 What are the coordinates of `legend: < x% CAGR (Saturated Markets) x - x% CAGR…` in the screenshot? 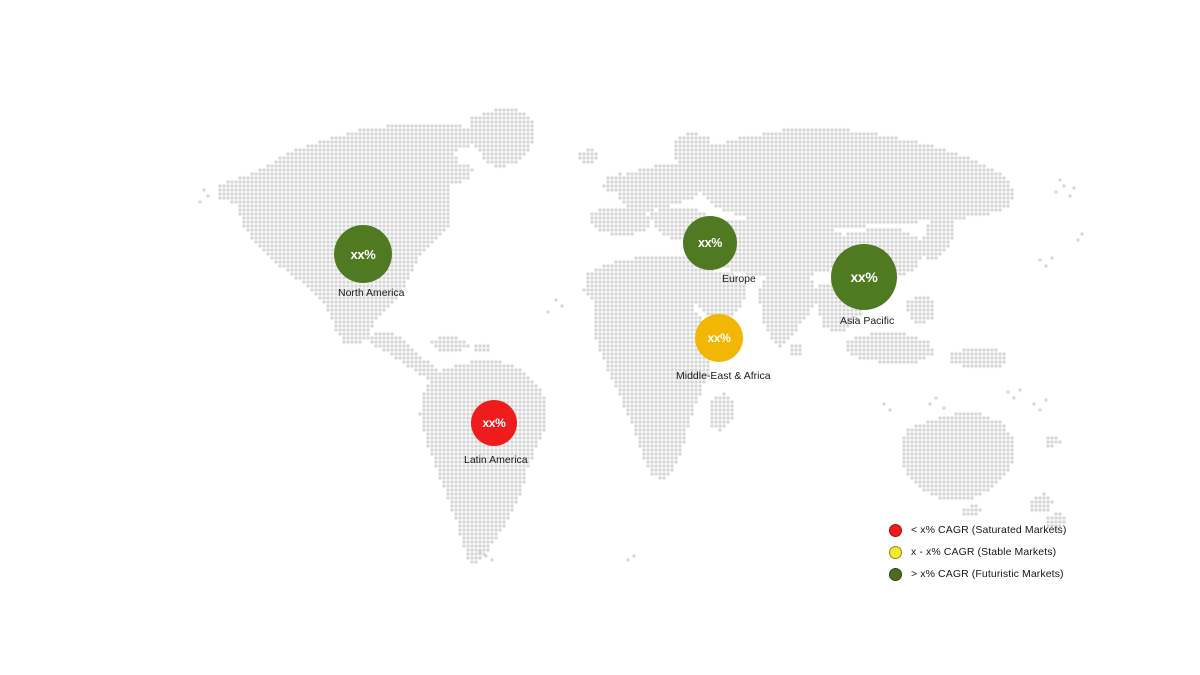 It's located at (978, 552).